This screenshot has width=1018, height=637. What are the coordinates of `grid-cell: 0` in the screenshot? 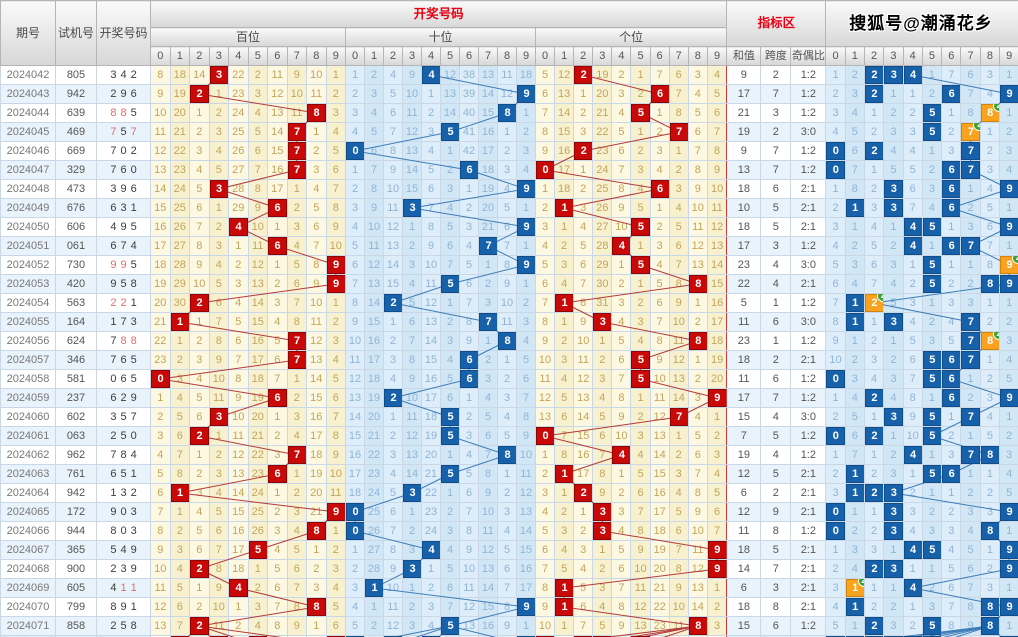 It's located at (355, 151).